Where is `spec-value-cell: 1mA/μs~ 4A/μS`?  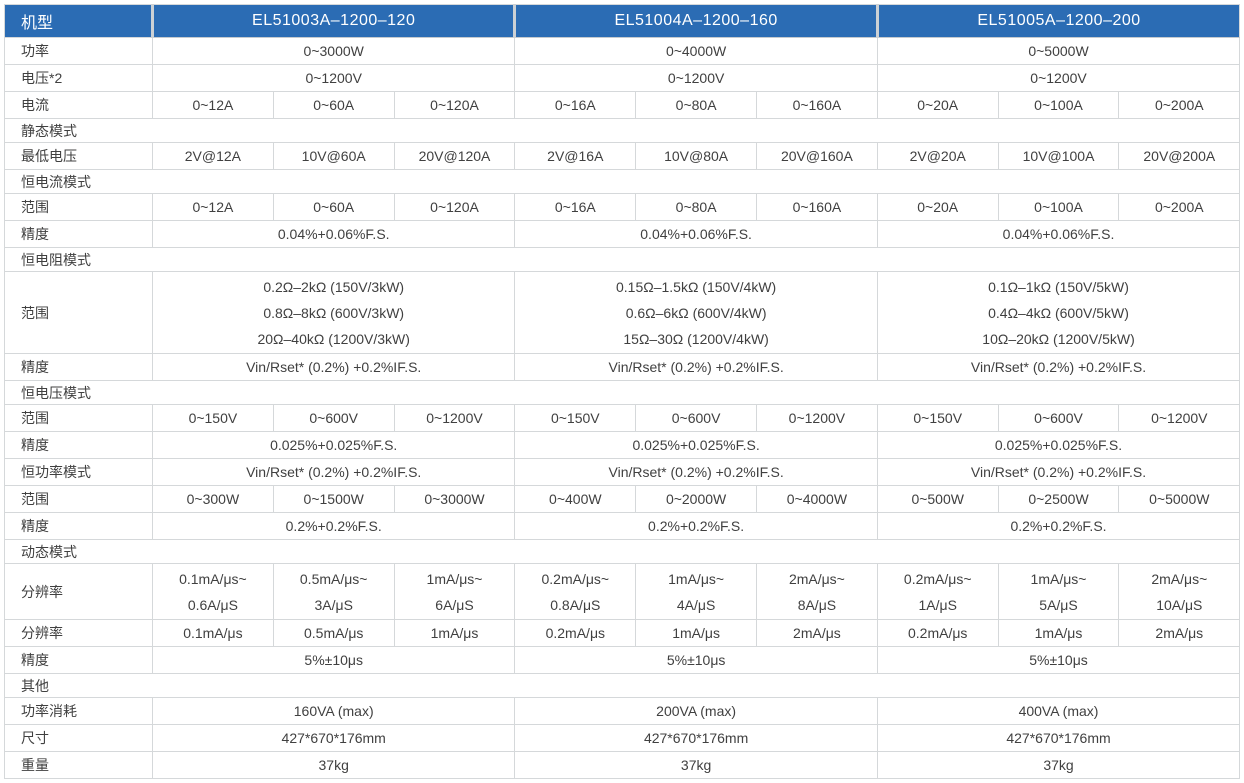 spec-value-cell: 1mA/μs~ 4A/μS is located at coordinates (696, 591).